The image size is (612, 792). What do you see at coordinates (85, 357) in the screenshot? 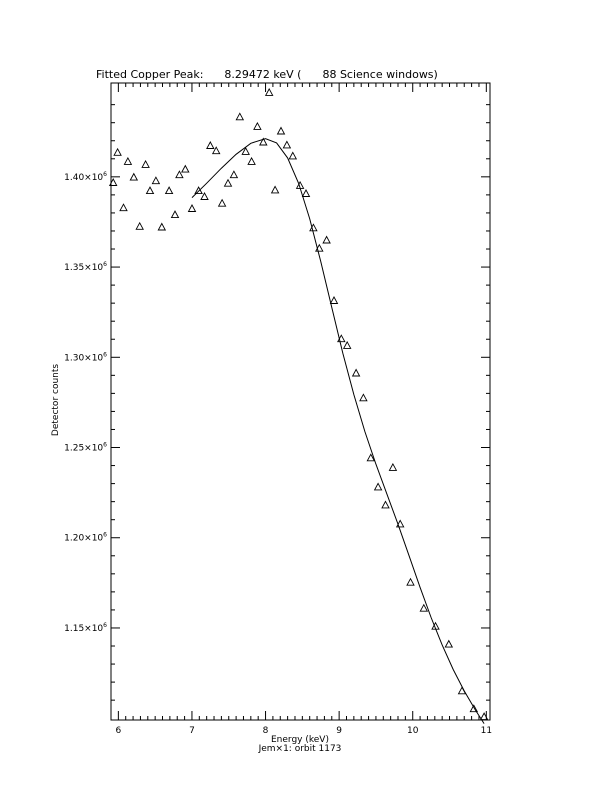
I see `y-tick-label: 1.30×10⁶` at bounding box center [85, 357].